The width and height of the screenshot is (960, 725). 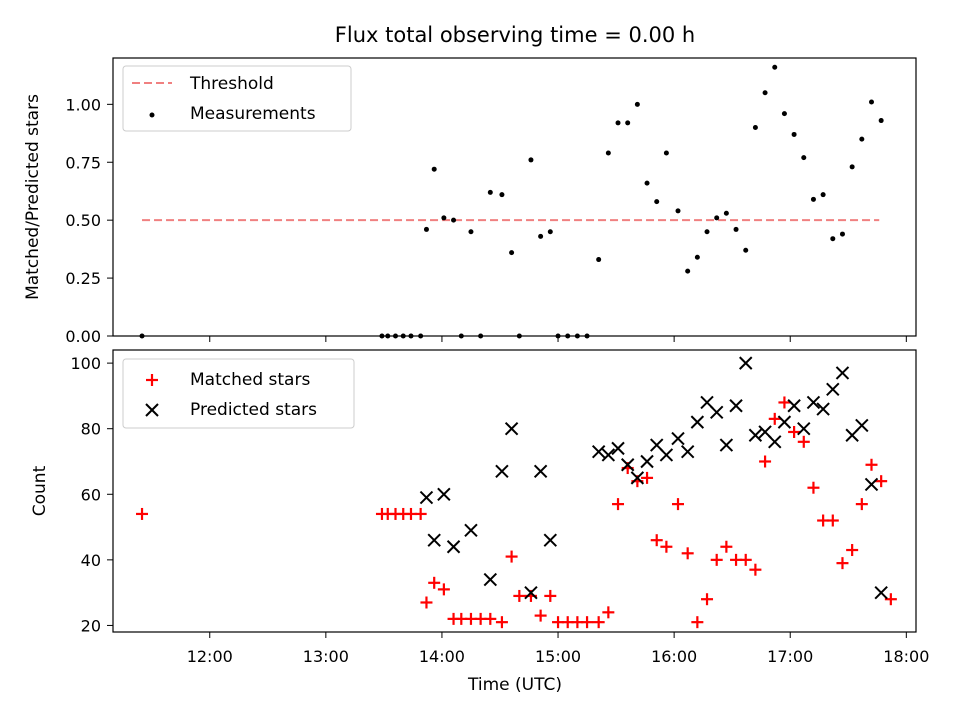 I want to click on upper-legend-box, so click(x=237, y=98).